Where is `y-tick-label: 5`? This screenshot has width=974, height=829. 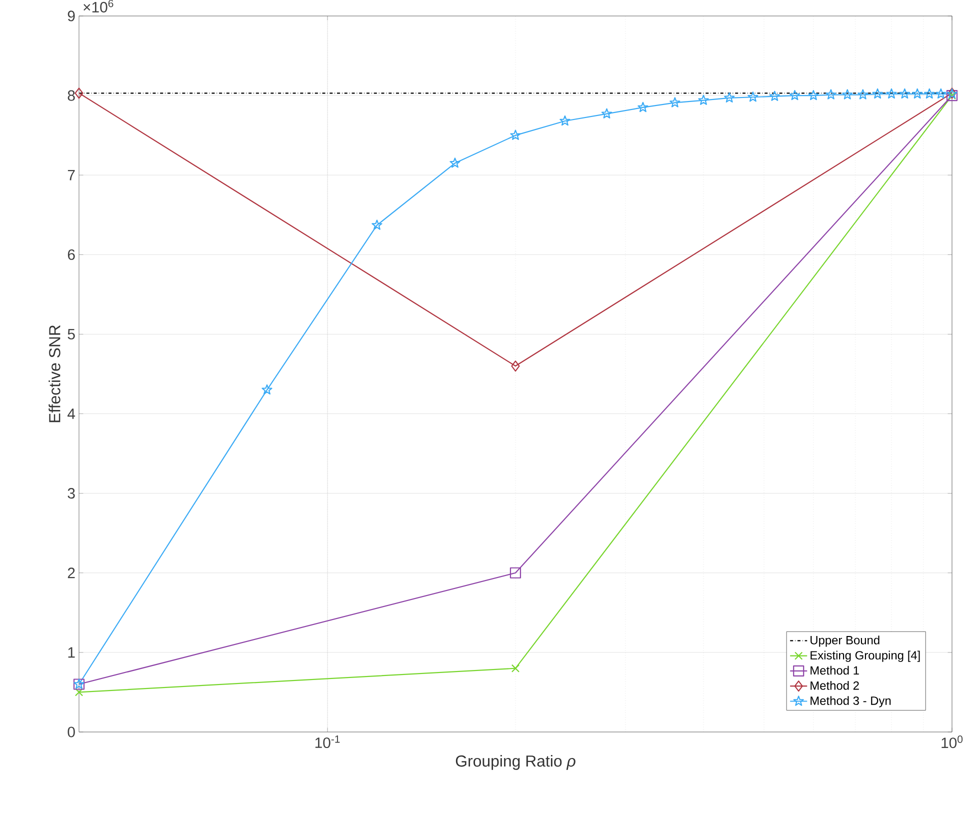
y-tick-label: 5 is located at coordinates (71, 334).